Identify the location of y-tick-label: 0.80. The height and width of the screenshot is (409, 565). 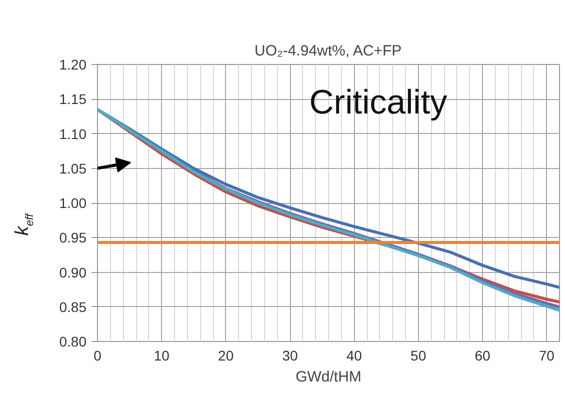
(73, 342).